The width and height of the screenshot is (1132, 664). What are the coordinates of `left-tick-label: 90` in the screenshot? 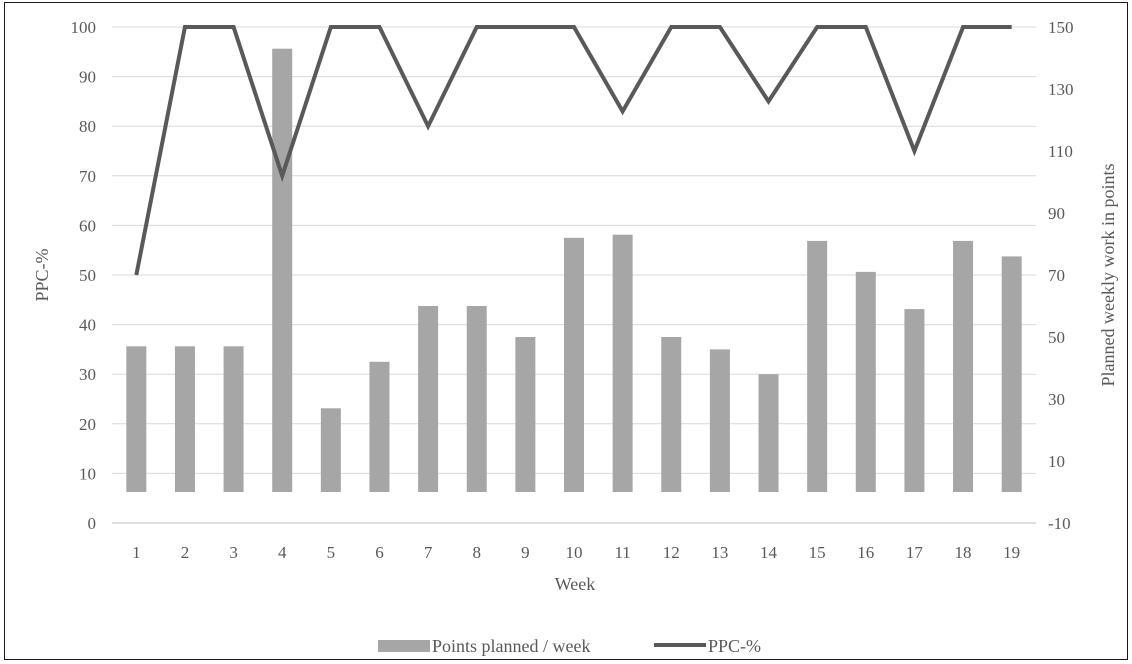 It's located at (87, 77).